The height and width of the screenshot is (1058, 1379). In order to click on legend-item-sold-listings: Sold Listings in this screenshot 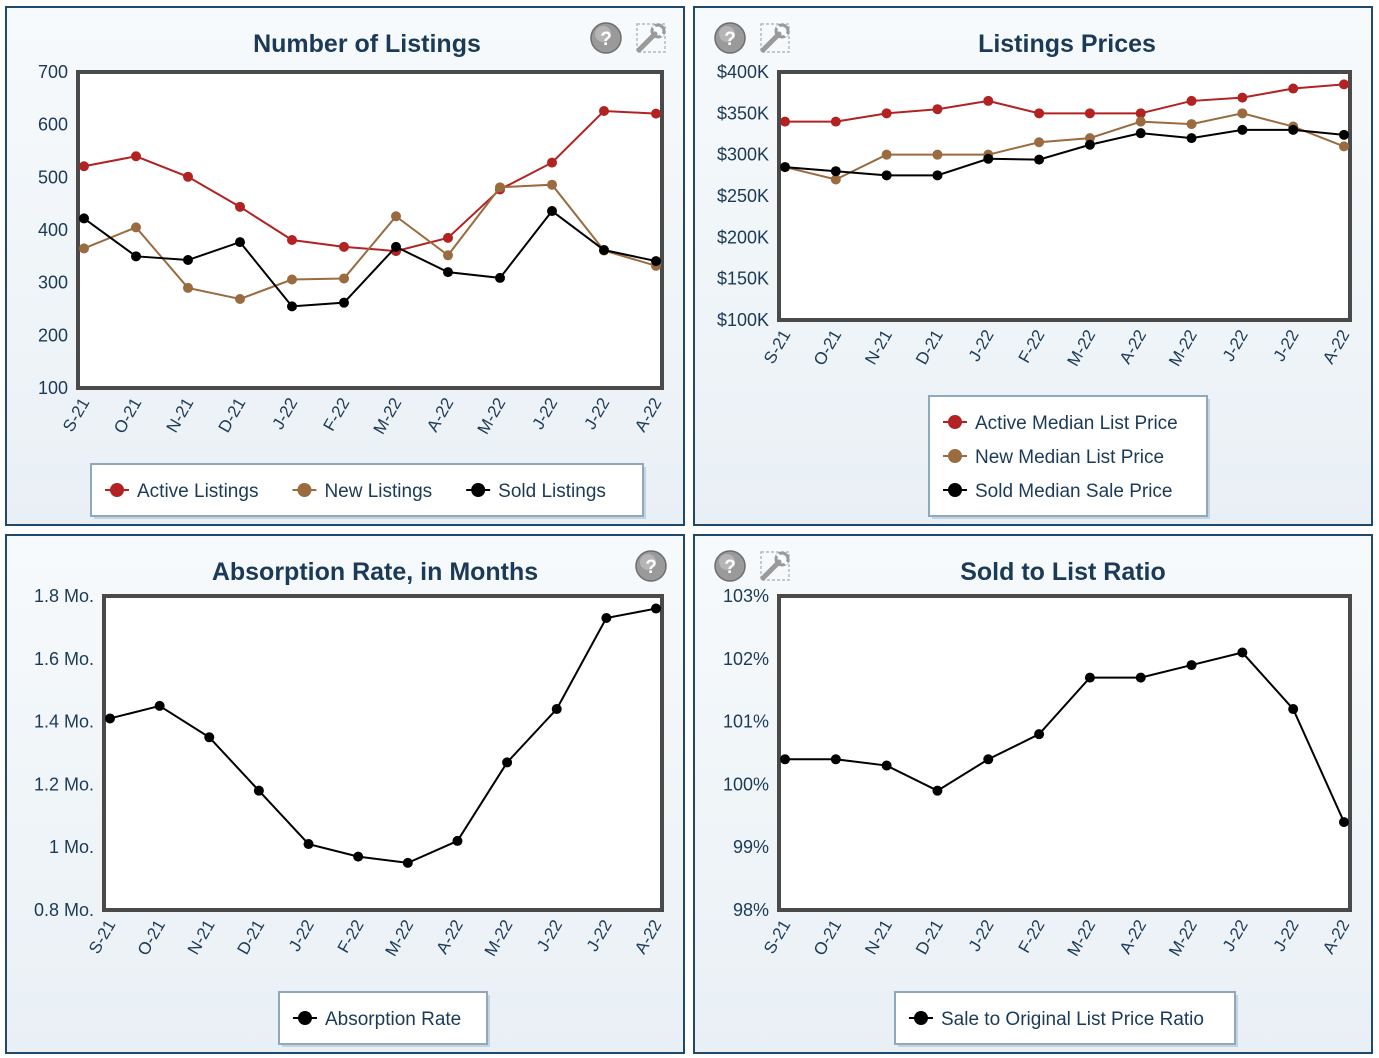, I will do `click(536, 491)`.